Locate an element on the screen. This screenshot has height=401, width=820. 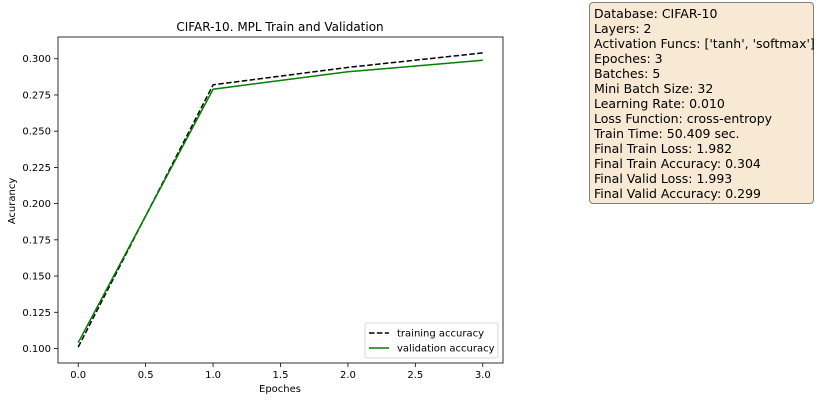
y-tick-label: 0.125 is located at coordinates (36, 313).